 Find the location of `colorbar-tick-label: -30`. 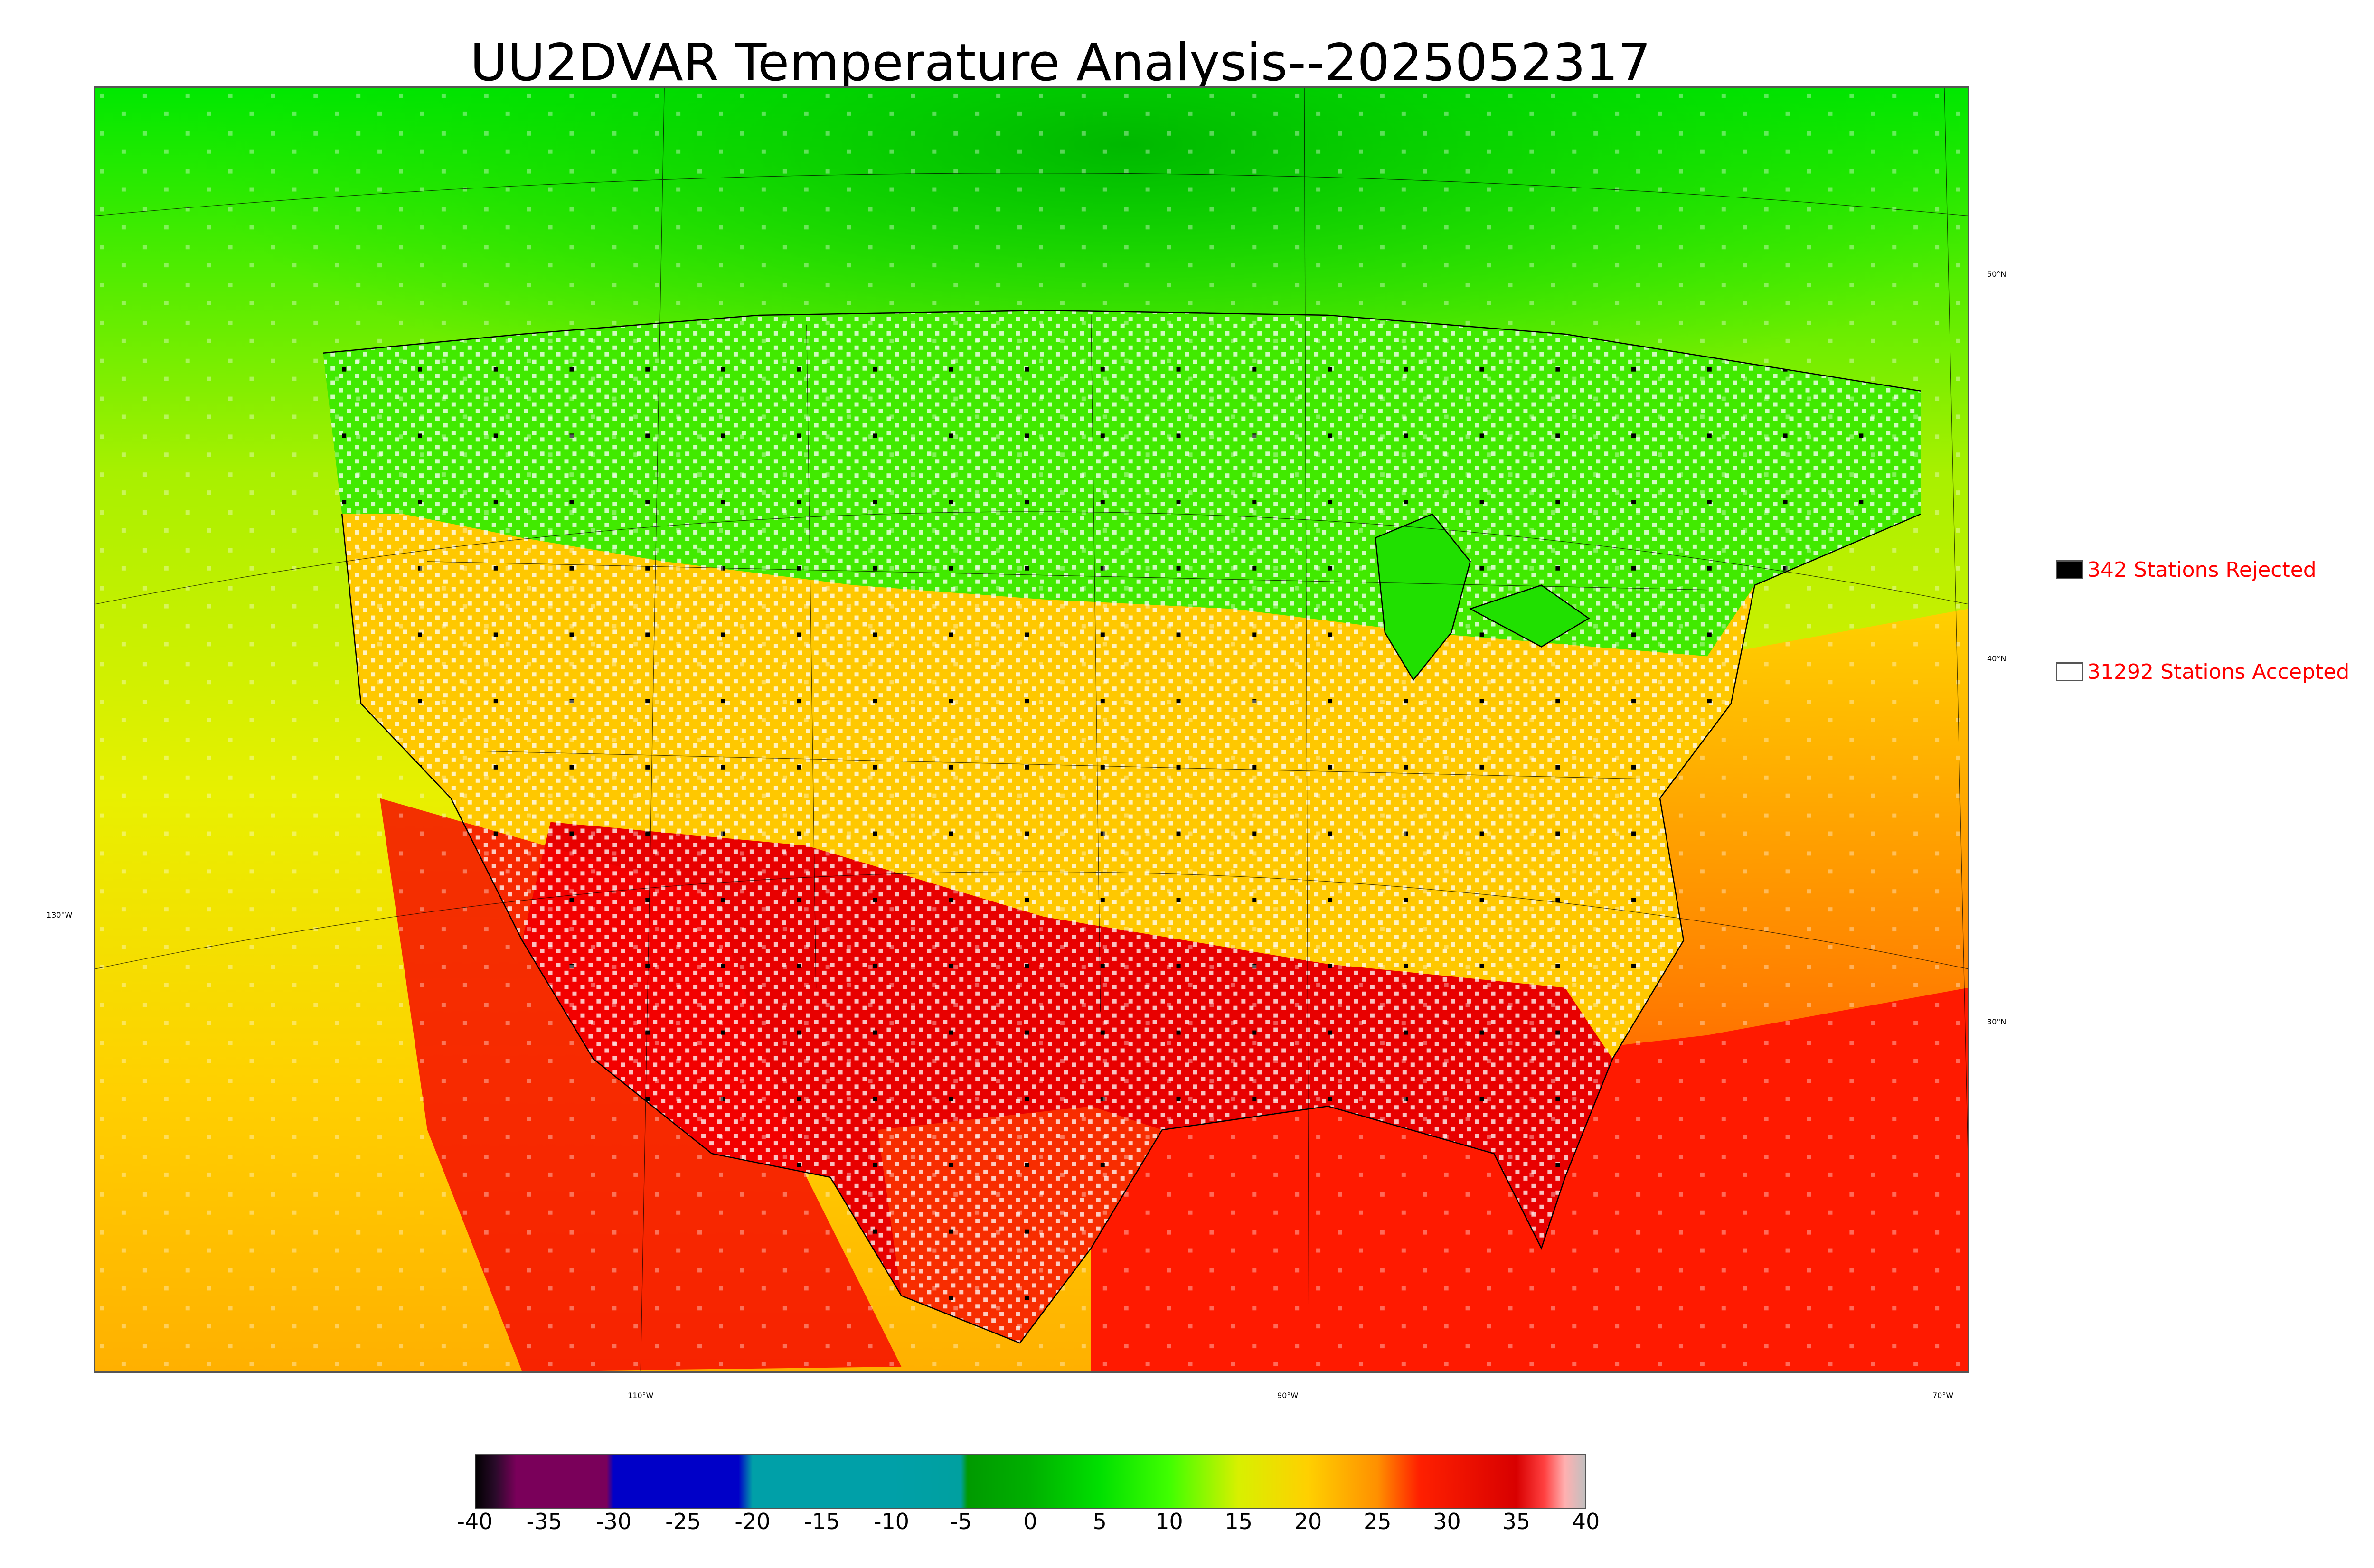

colorbar-tick-label: -30 is located at coordinates (613, 1521).